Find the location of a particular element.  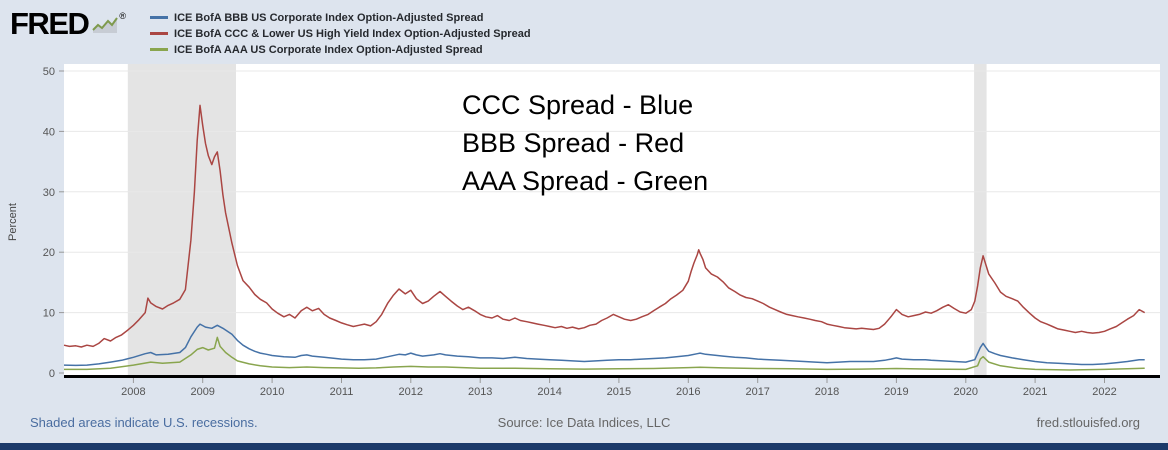

annotation-text: CCC Spread - Blue is located at coordinates (577, 105).